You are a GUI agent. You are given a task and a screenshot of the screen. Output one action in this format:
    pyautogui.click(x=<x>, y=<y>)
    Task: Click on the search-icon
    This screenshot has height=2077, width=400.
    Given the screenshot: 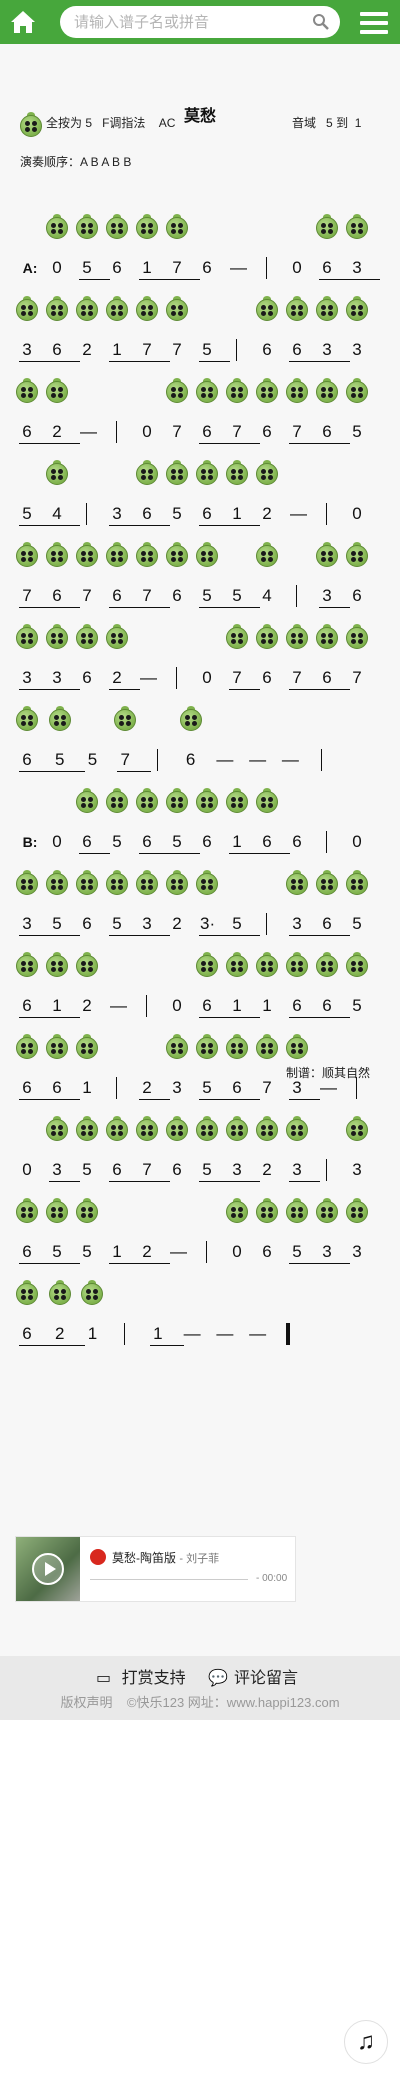 What is the action you would take?
    pyautogui.click(x=321, y=22)
    